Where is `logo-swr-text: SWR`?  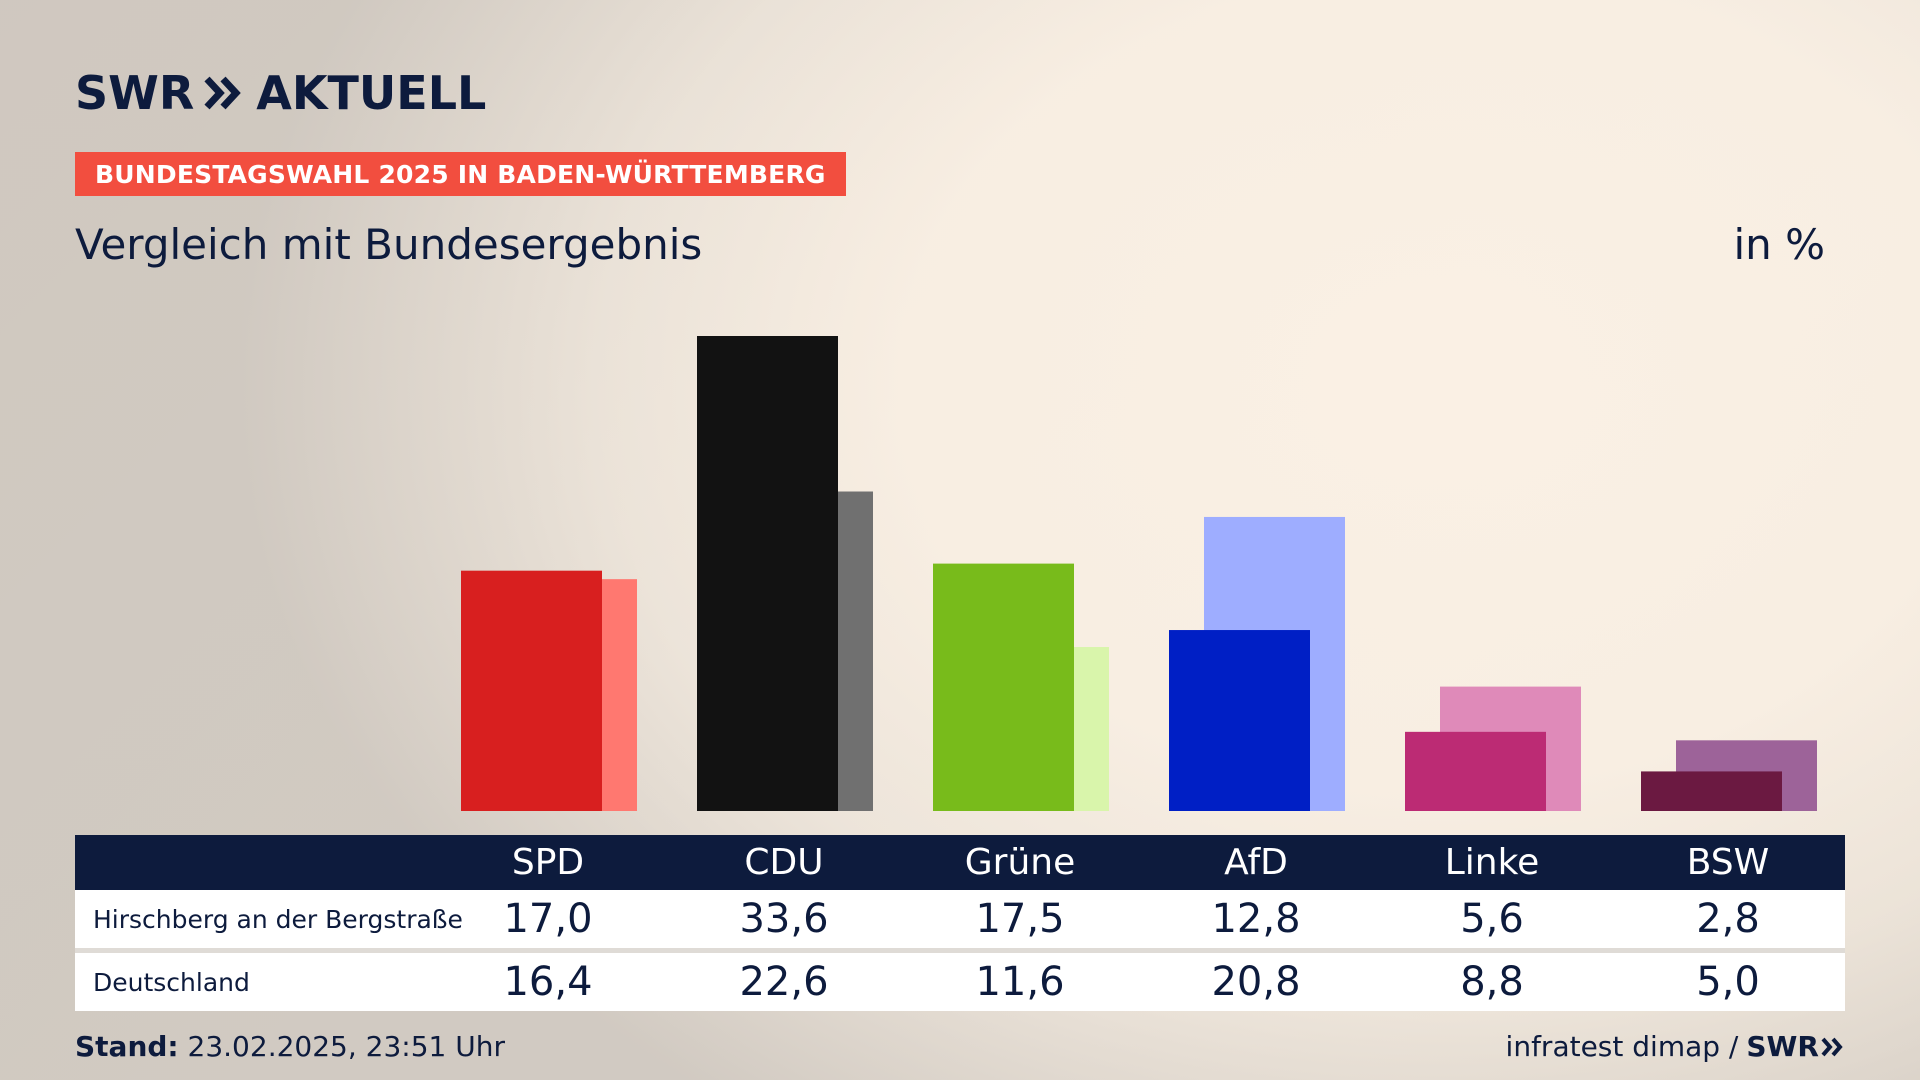 logo-swr-text: SWR is located at coordinates (135, 93).